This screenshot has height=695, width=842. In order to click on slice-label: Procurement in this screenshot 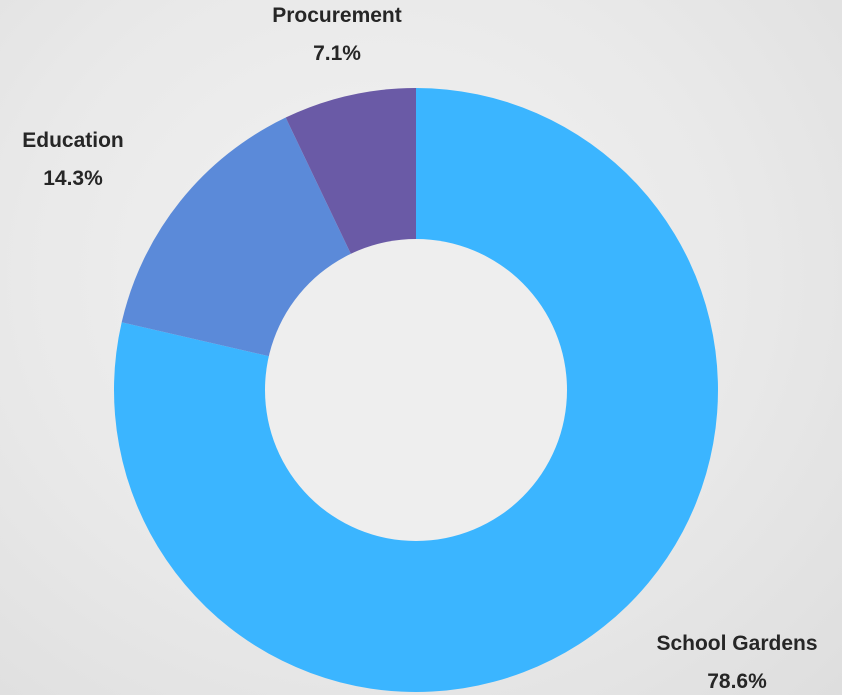, I will do `click(337, 15)`.